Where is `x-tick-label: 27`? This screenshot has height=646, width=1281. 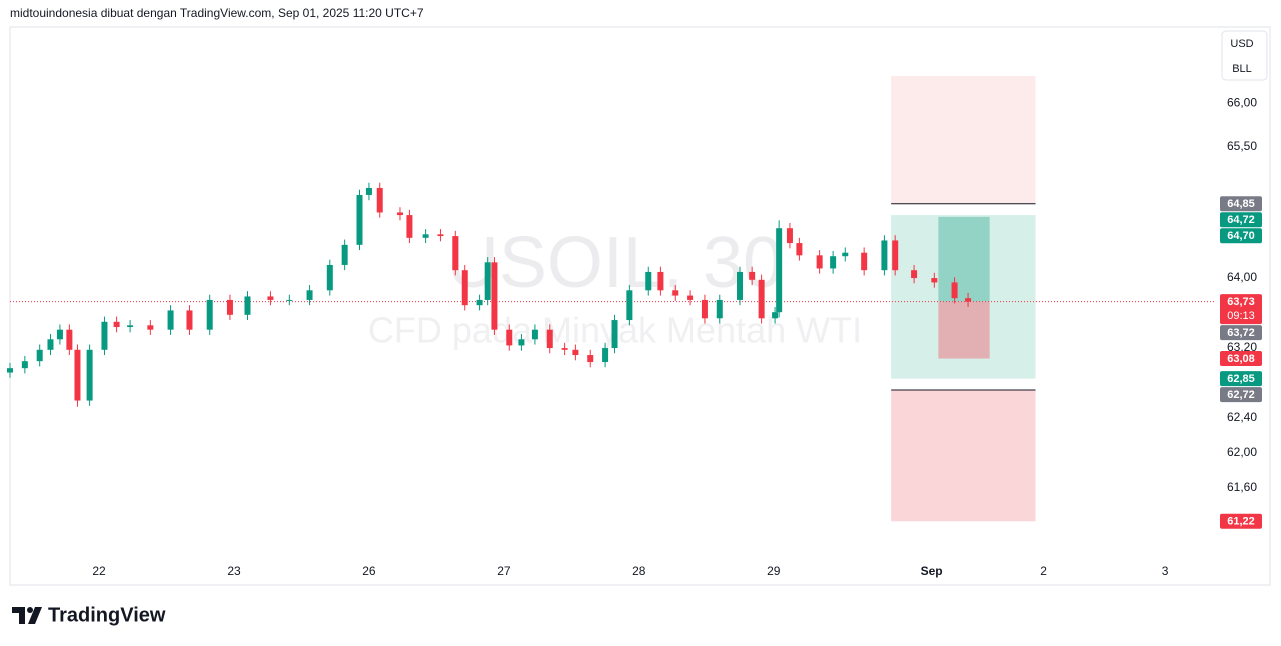
x-tick-label: 27 is located at coordinates (504, 571).